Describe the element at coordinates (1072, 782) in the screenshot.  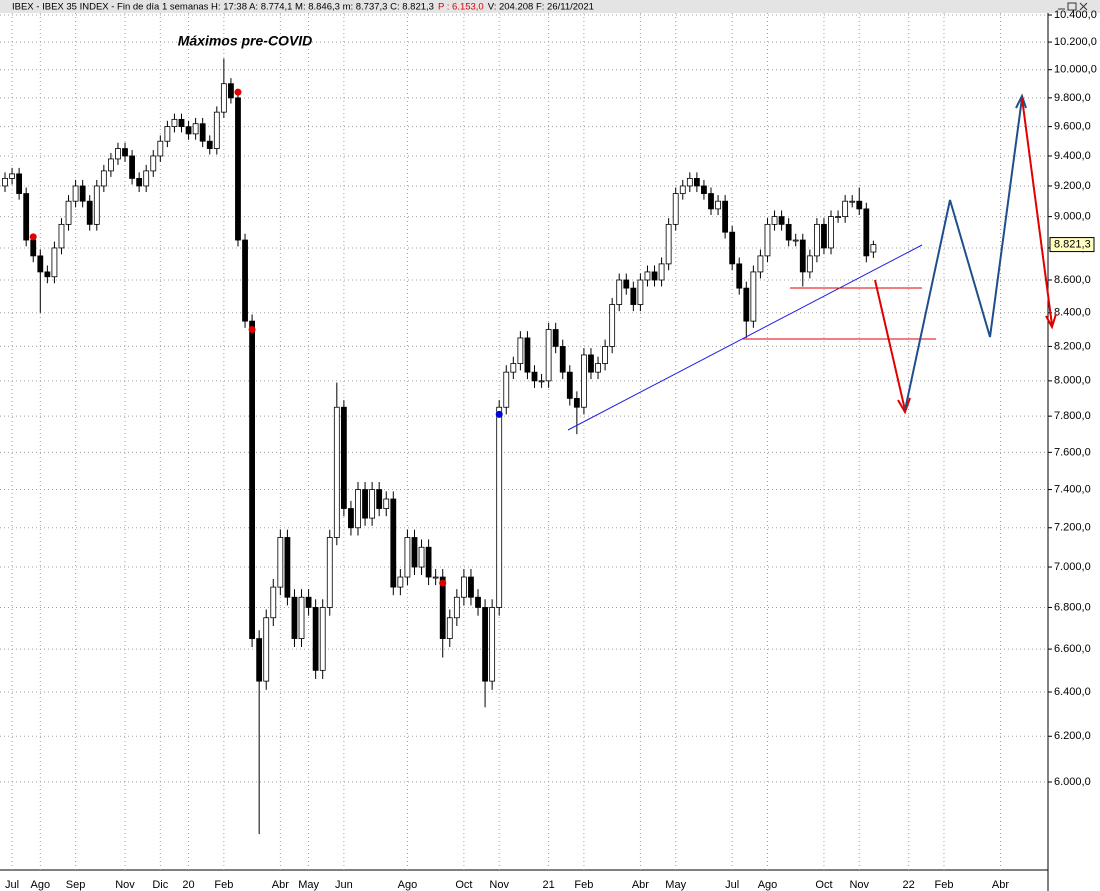
I see `y-tick-label: 6.000,0` at that location.